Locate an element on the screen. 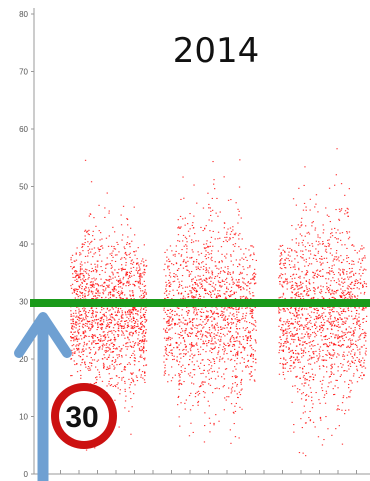 The image size is (370, 481). up-arrow is located at coordinates (43, 396).